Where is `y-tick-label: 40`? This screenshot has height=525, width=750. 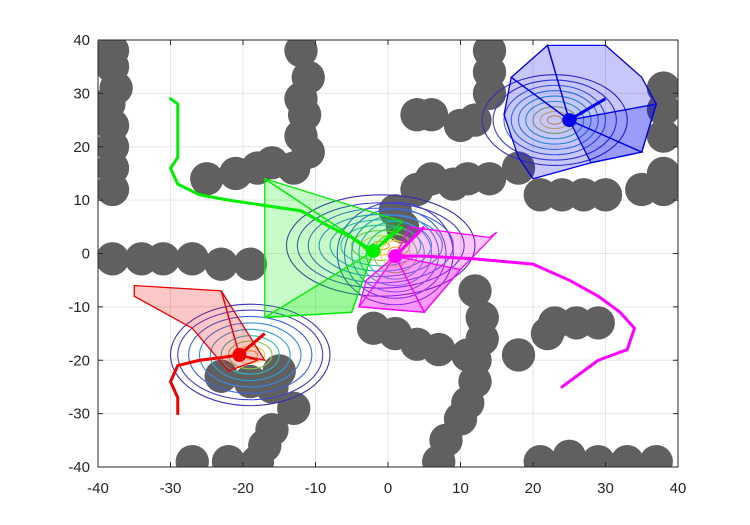
y-tick-label: 40 is located at coordinates (81, 40).